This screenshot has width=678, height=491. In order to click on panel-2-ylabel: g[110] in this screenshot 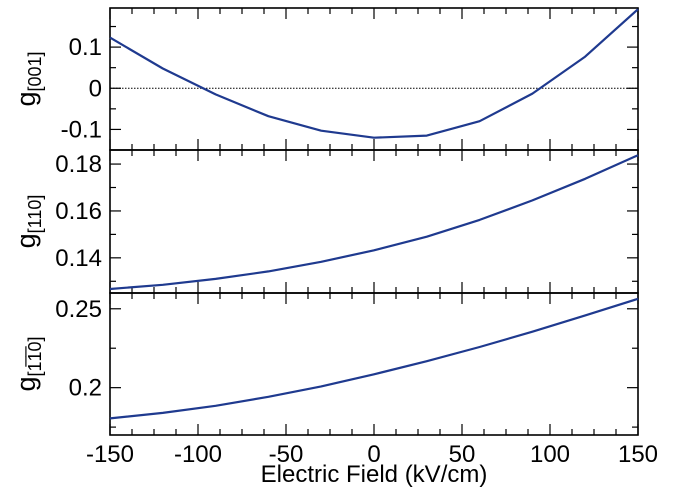, I will do `click(28, 222)`.